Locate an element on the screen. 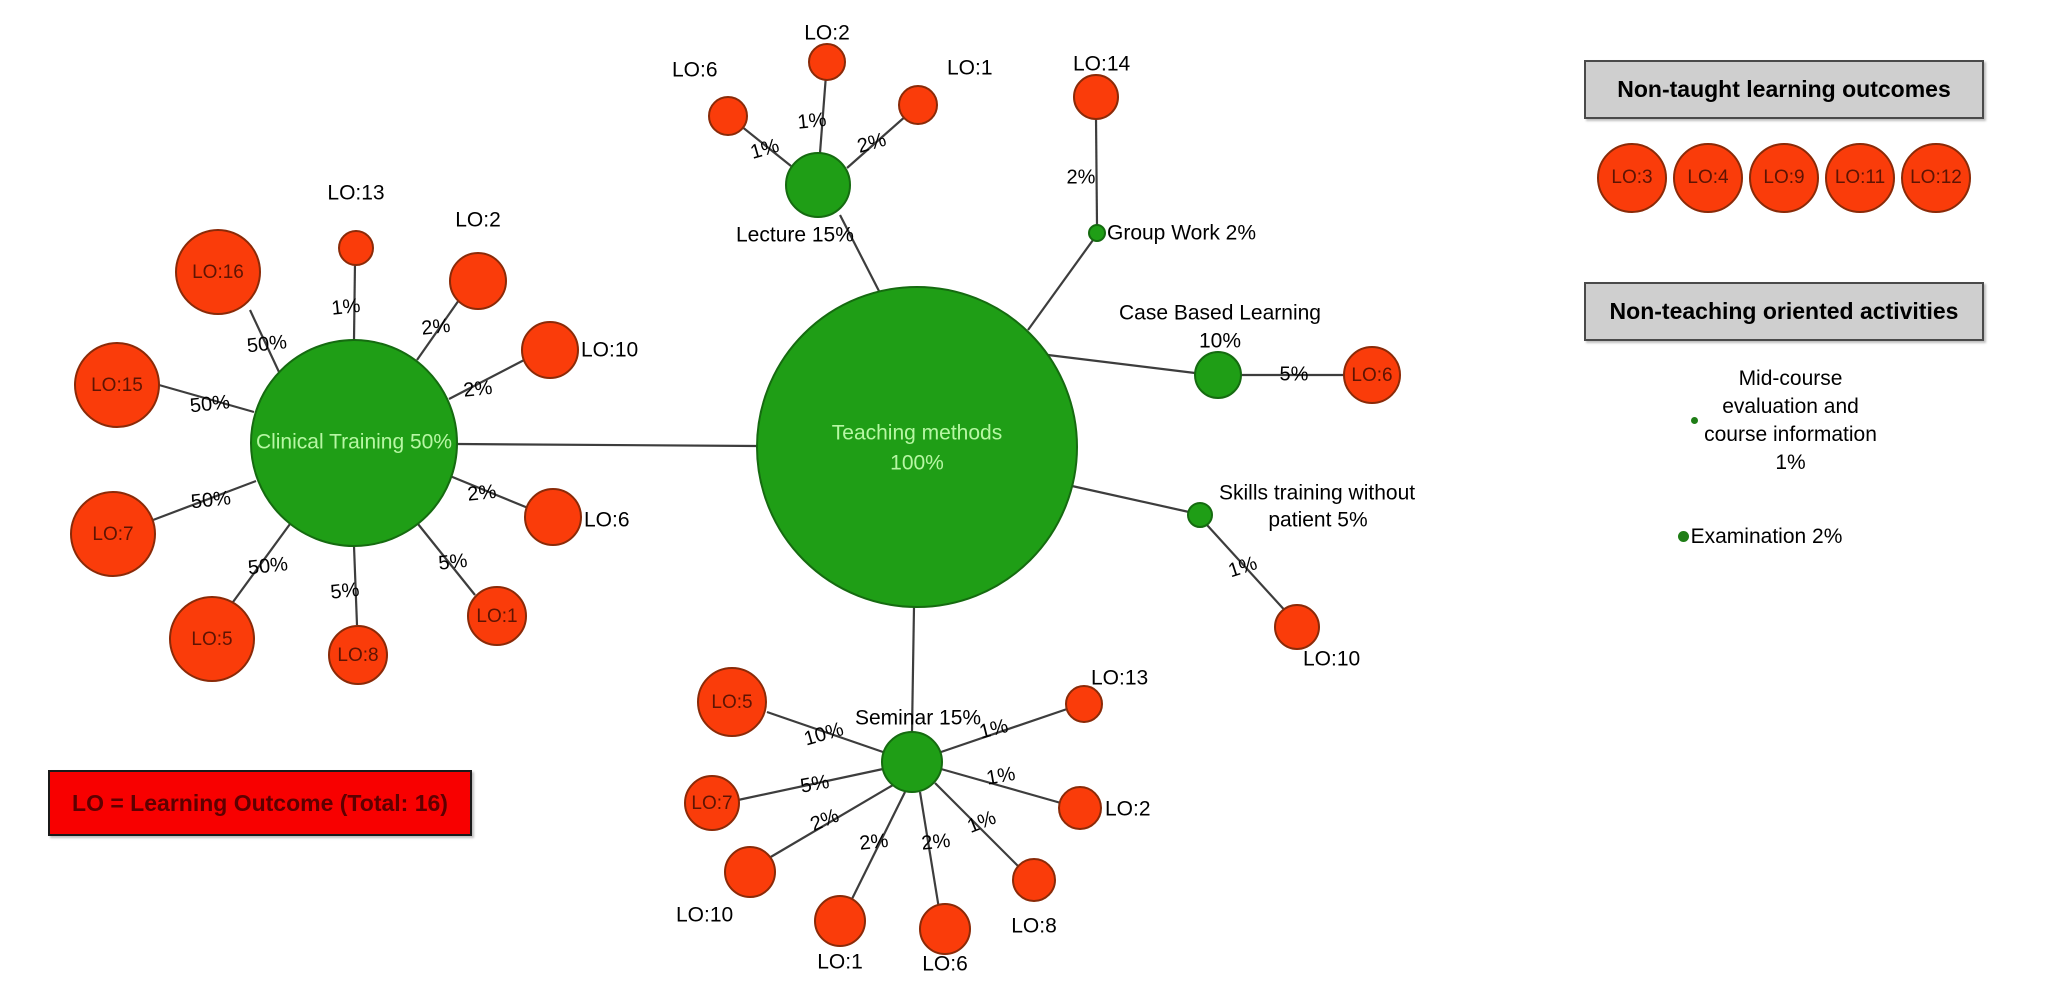 The width and height of the screenshot is (2059, 1001). node-lo10-clinical: LO:10 is located at coordinates (579, 350).